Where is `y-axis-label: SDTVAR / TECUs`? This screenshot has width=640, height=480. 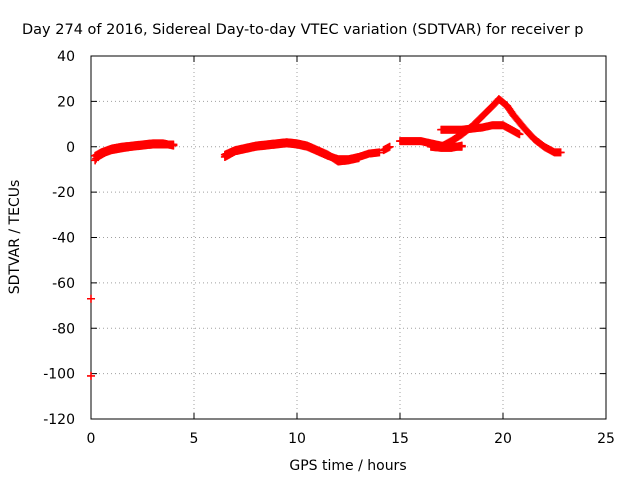
y-axis-label: SDTVAR / TECUs is located at coordinates (15, 237).